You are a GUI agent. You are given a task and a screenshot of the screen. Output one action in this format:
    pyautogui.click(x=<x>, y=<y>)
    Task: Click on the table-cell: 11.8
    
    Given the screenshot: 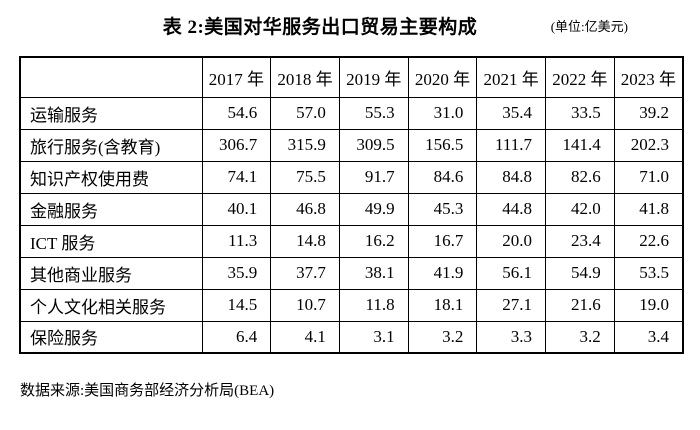 What is the action you would take?
    pyautogui.click(x=373, y=305)
    